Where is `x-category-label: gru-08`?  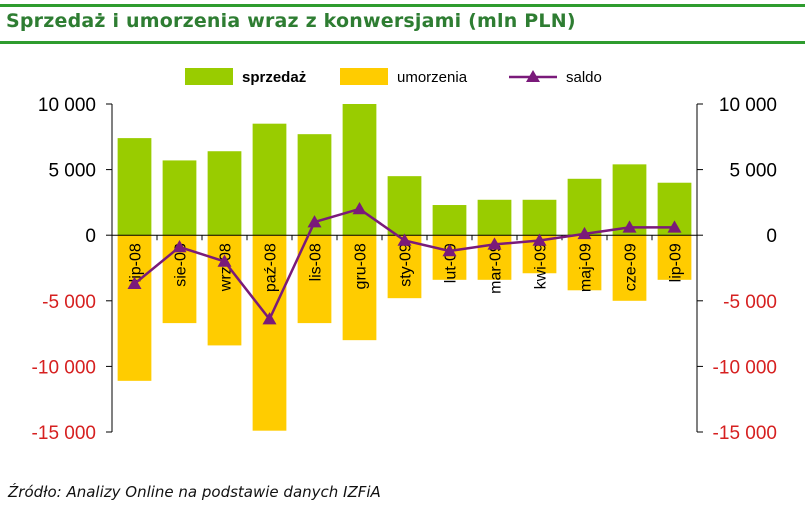 x-category-label: gru-08 is located at coordinates (361, 266).